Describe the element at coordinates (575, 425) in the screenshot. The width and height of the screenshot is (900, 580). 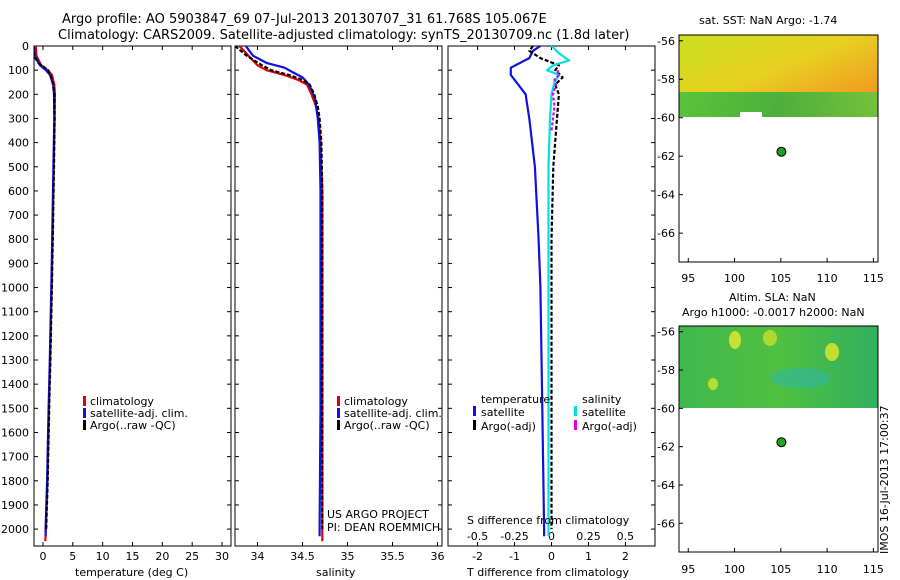
I see `legend-swatch-s-argo` at that location.